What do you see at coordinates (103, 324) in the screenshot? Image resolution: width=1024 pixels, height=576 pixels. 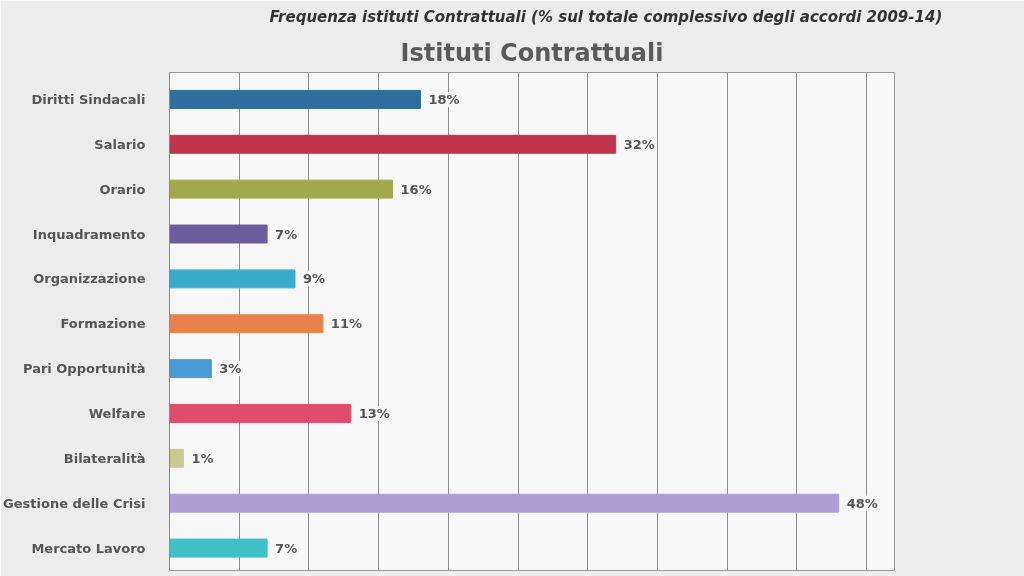 I see `y-tick-label: Formazione` at bounding box center [103, 324].